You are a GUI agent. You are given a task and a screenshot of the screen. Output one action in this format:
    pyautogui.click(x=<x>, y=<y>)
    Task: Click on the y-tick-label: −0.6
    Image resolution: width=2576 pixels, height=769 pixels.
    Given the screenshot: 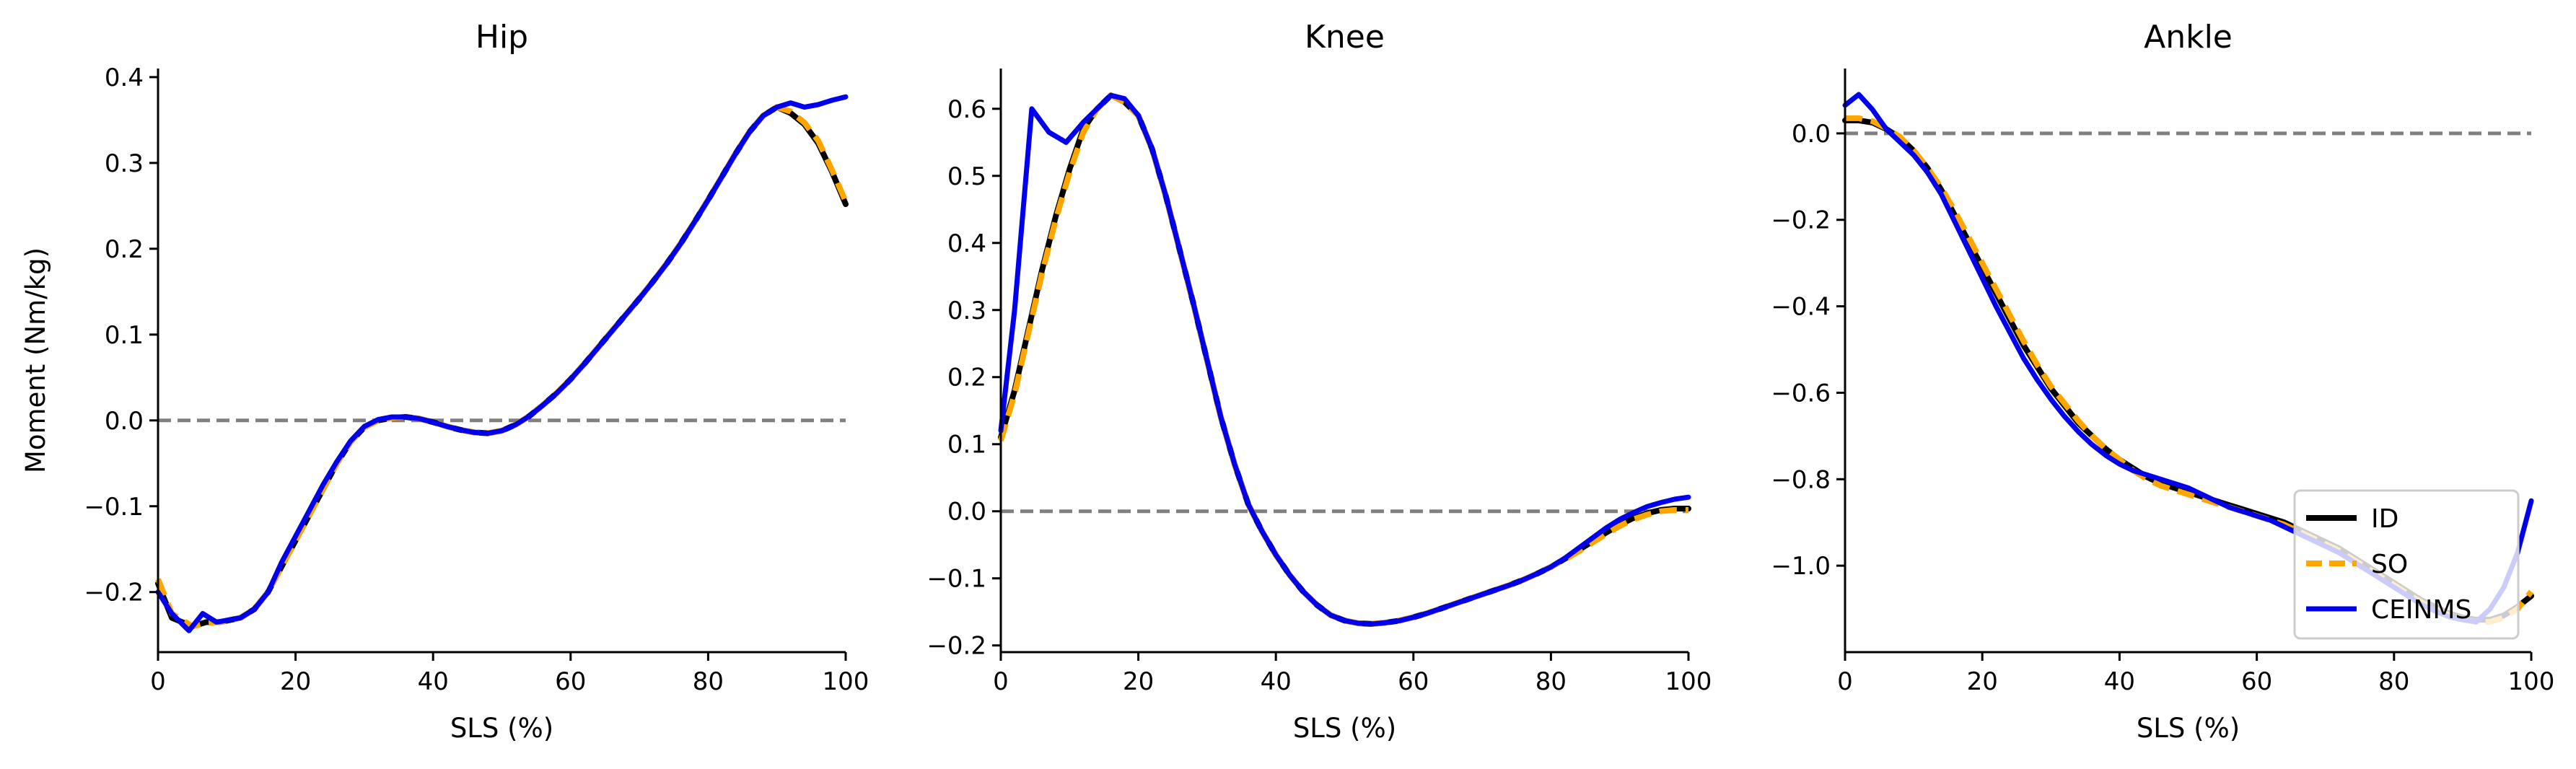 What is the action you would take?
    pyautogui.click(x=1801, y=393)
    